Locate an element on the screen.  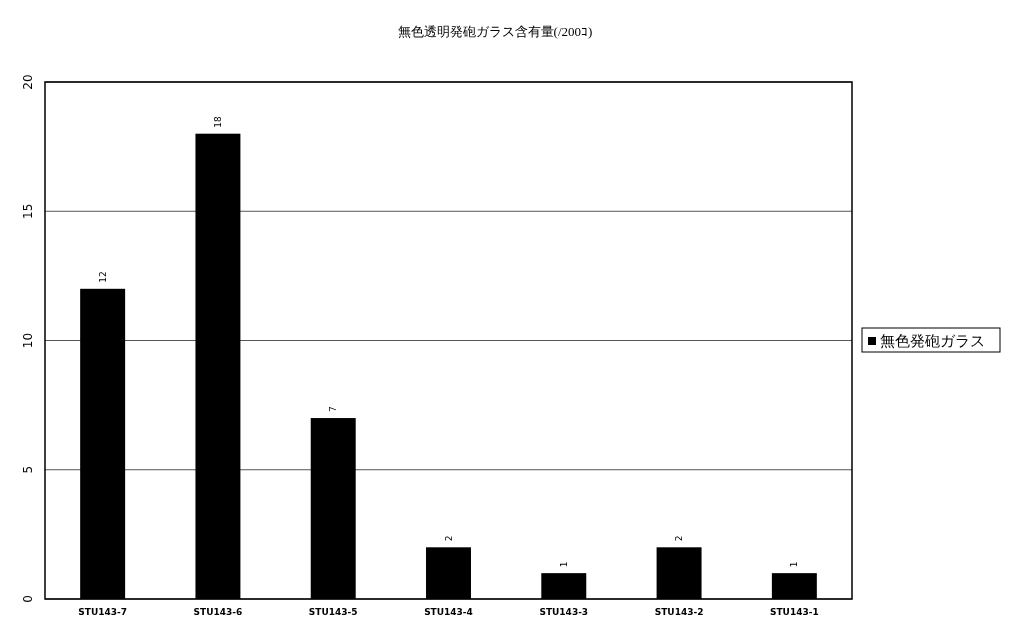
legend-label: 無色発砲ガラス is located at coordinates (932, 341).